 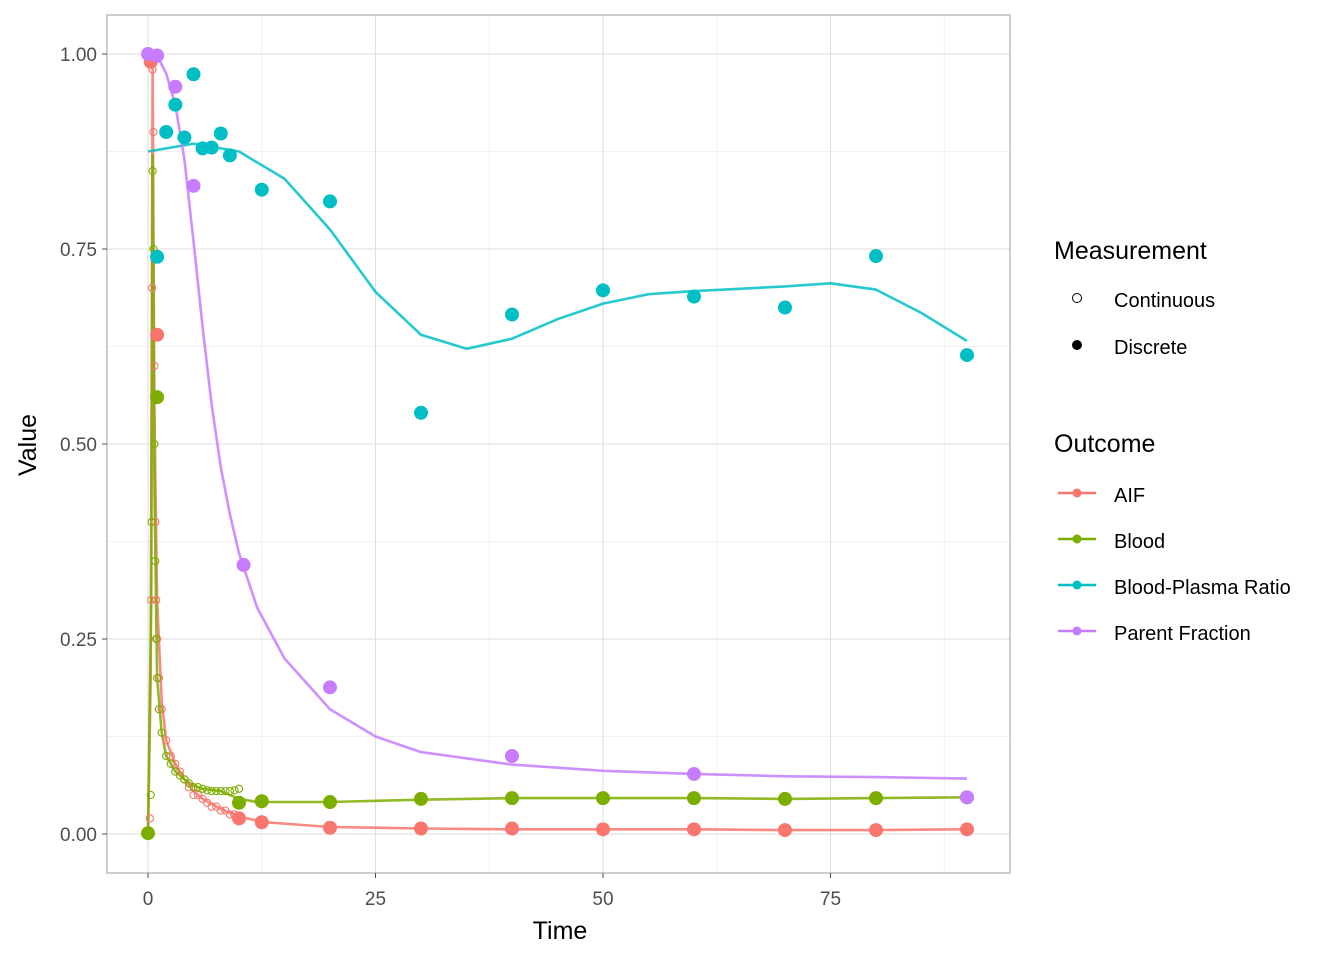 What do you see at coordinates (492, 899) in the screenshot?
I see `x-tick-labels: 0 25 50 75` at bounding box center [492, 899].